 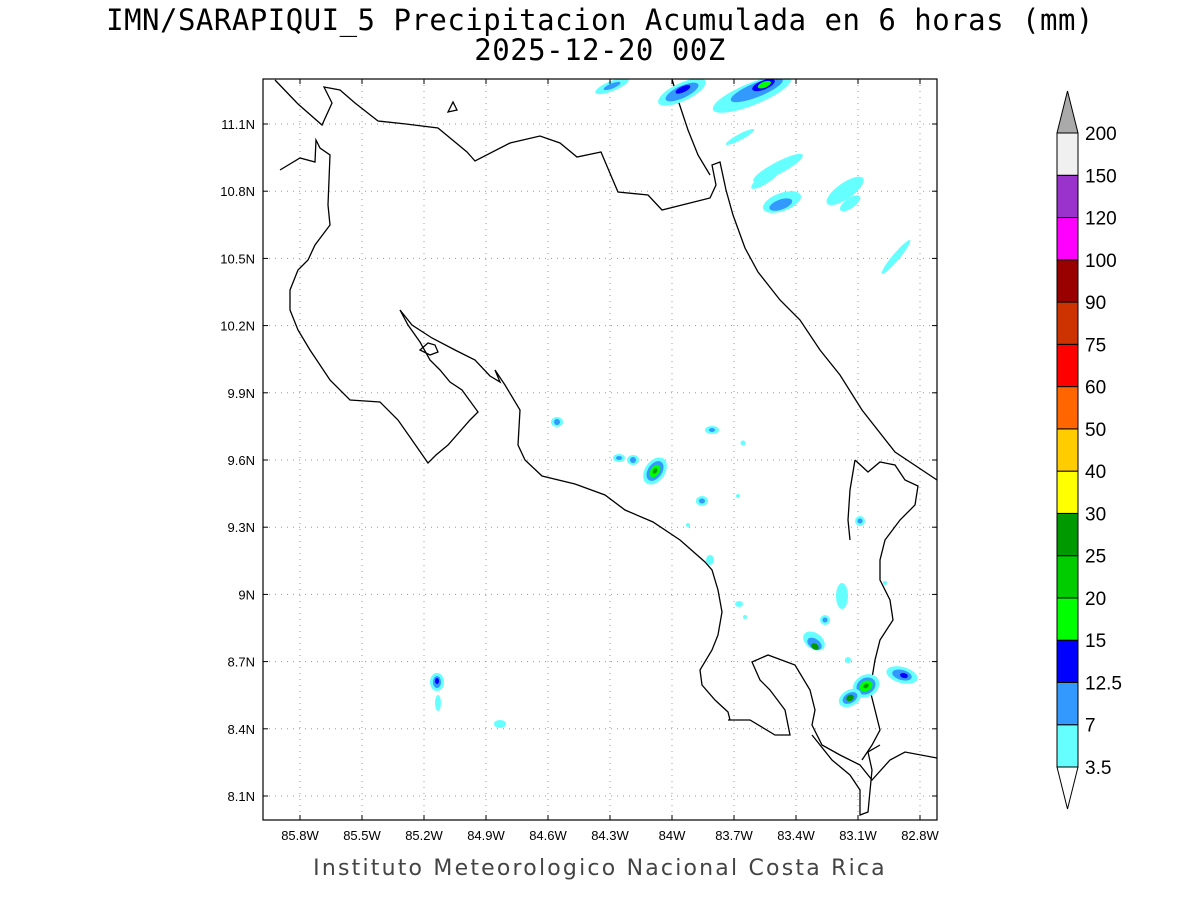 I want to click on lat-tick-label: 10.2N, so click(x=237, y=326).